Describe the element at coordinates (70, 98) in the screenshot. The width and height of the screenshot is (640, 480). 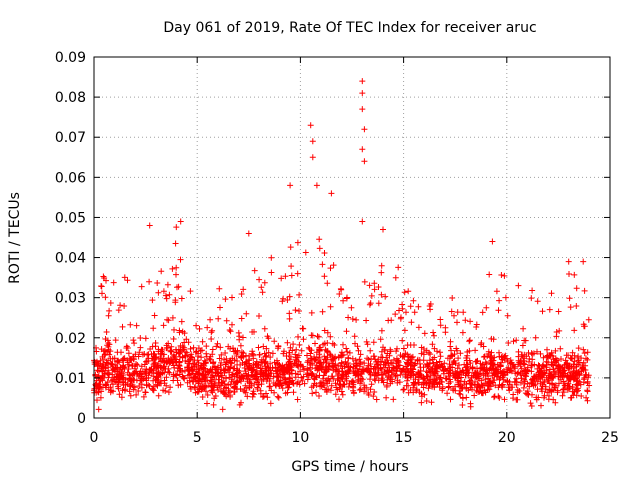
I see `y-tick-label: 0.08` at that location.